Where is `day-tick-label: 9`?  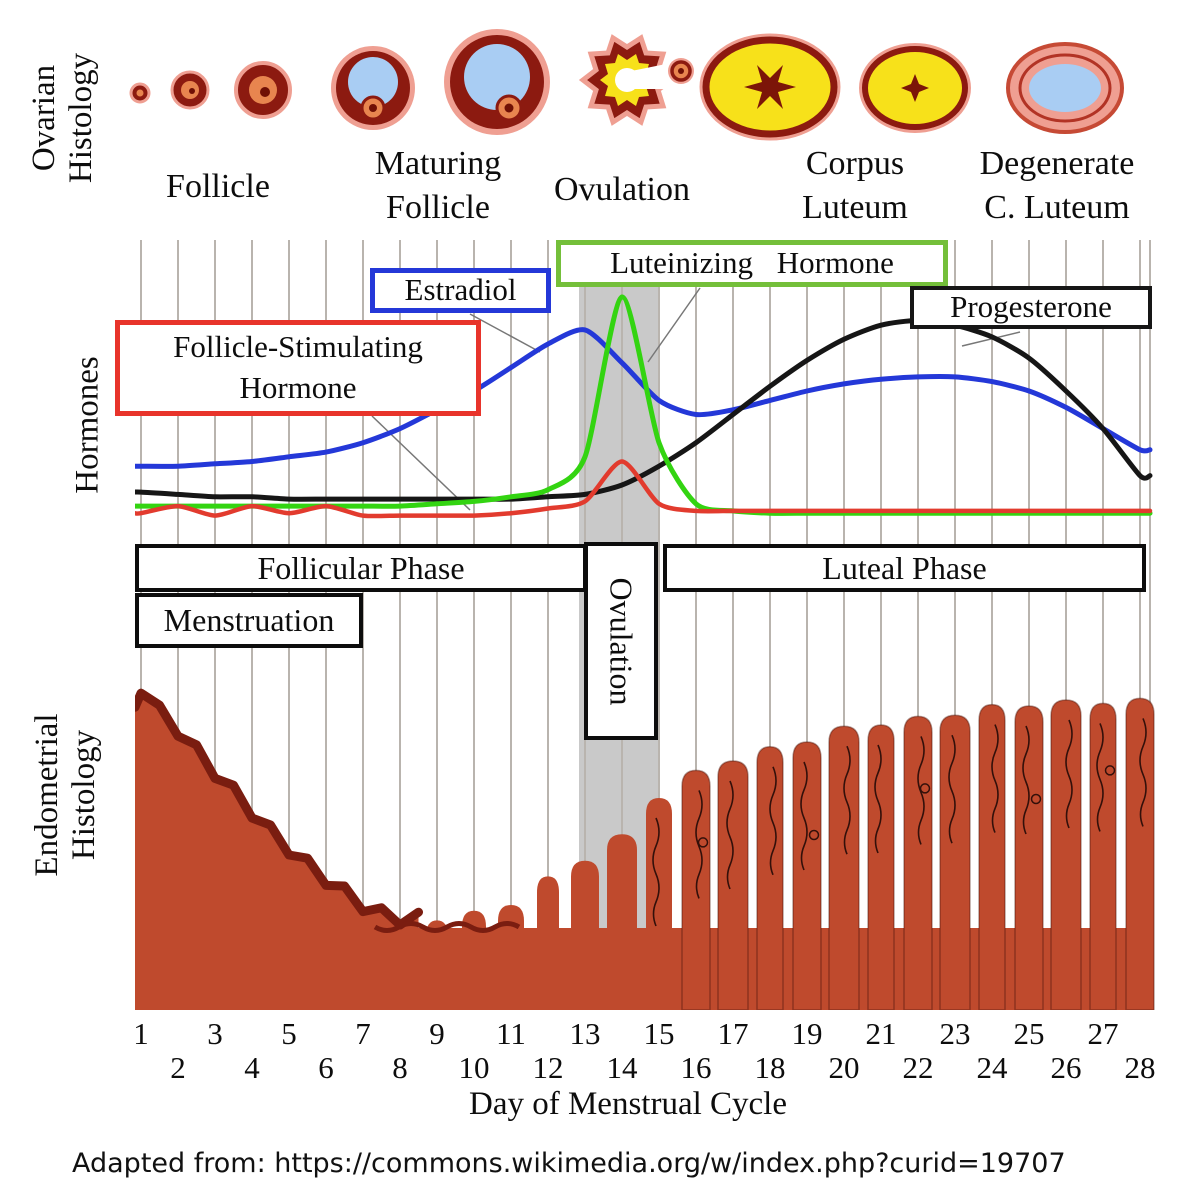
day-tick-label: 9 is located at coordinates (437, 1033).